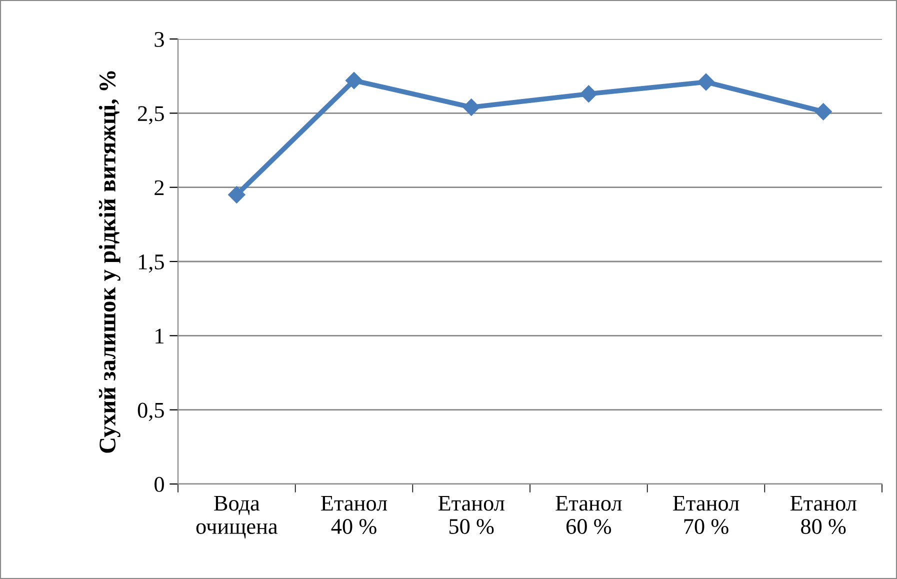 Image resolution: width=897 pixels, height=579 pixels. I want to click on x-tick-label: Етанол 60 %, so click(589, 515).